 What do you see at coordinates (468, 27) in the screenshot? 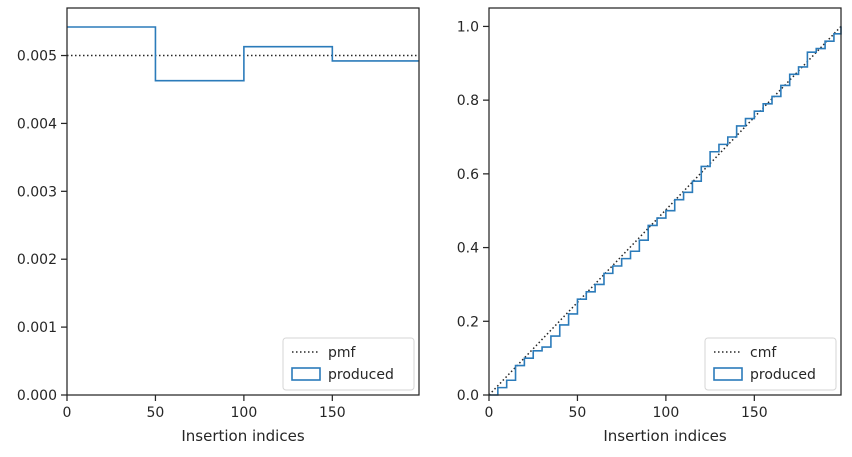
I see `y-tick-label: 1.0` at bounding box center [468, 27].